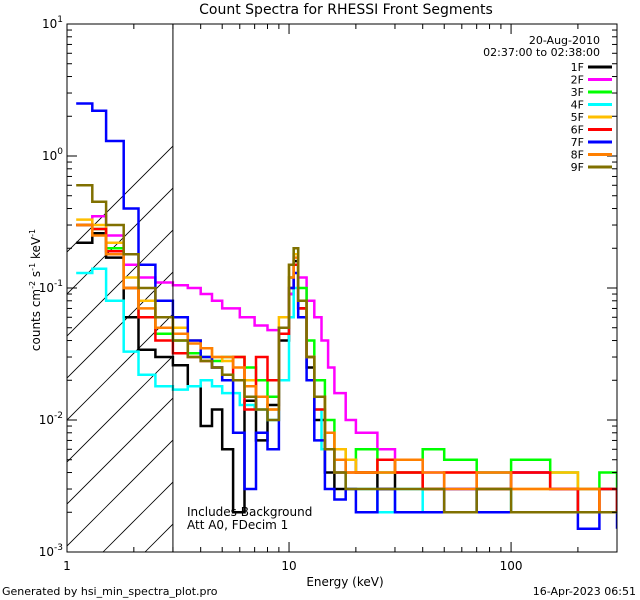 The height and width of the screenshot is (600, 640). What do you see at coordinates (577, 142) in the screenshot?
I see `legend-label-7F: 7F` at bounding box center [577, 142].